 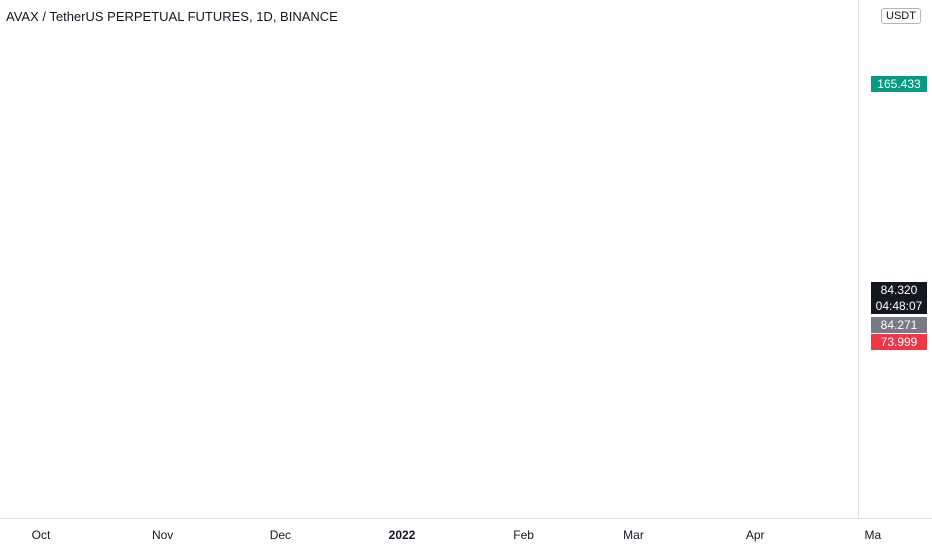 I want to click on time-label: Apr, so click(x=755, y=535).